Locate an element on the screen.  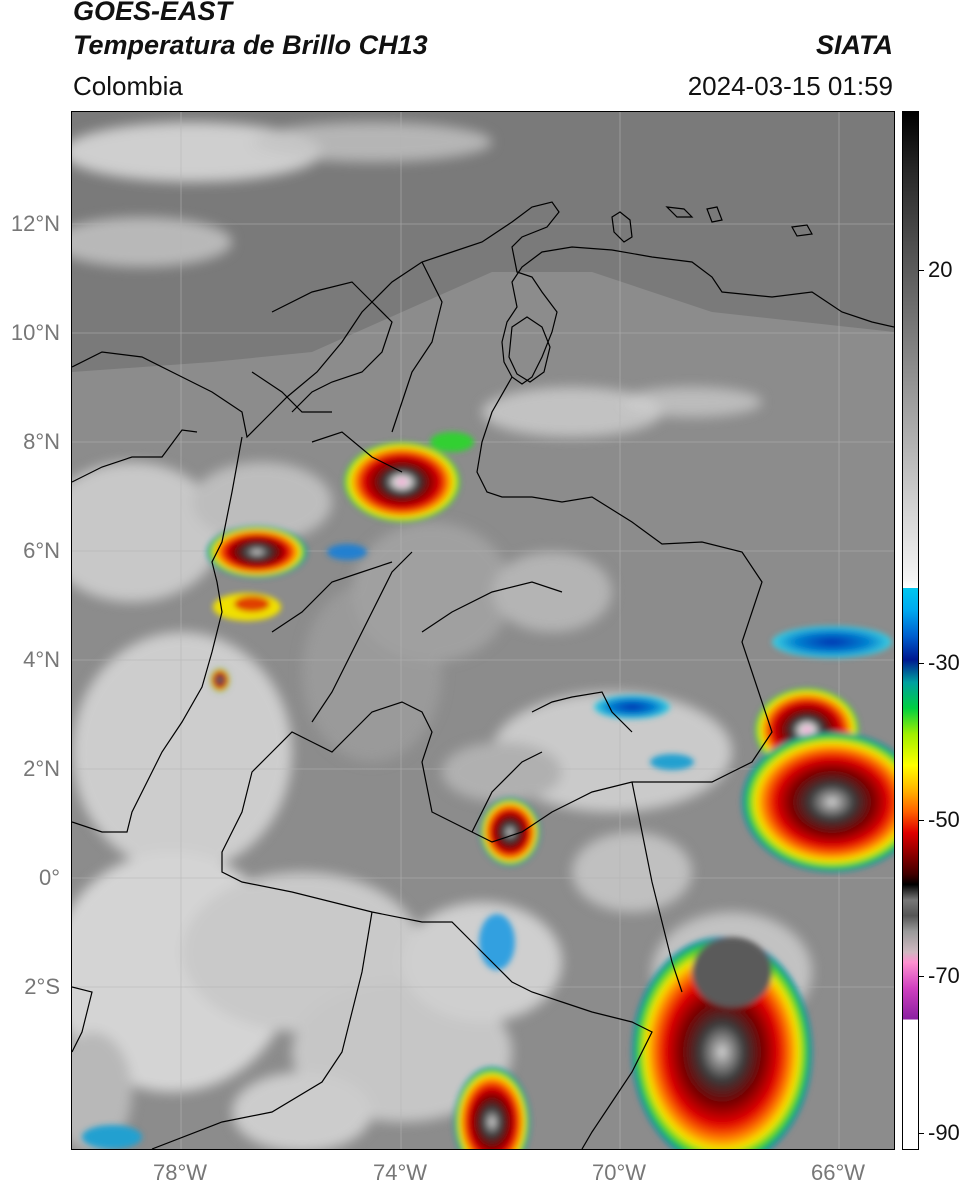
lat-label-2s: 2°S is located at coordinates (42, 986).